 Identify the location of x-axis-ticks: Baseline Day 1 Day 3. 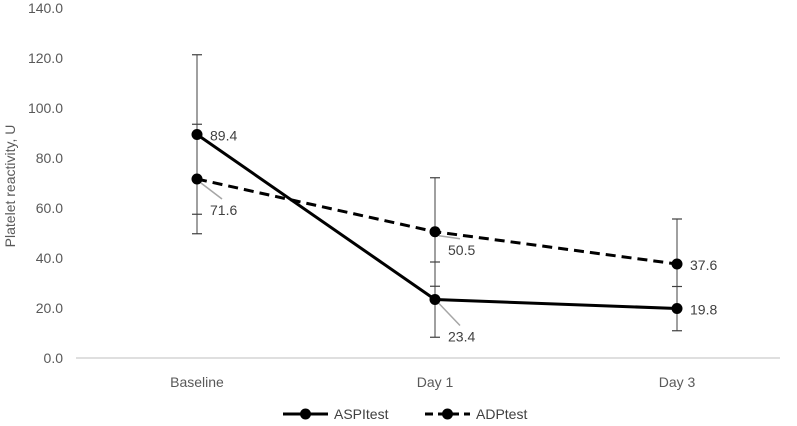
(432, 382).